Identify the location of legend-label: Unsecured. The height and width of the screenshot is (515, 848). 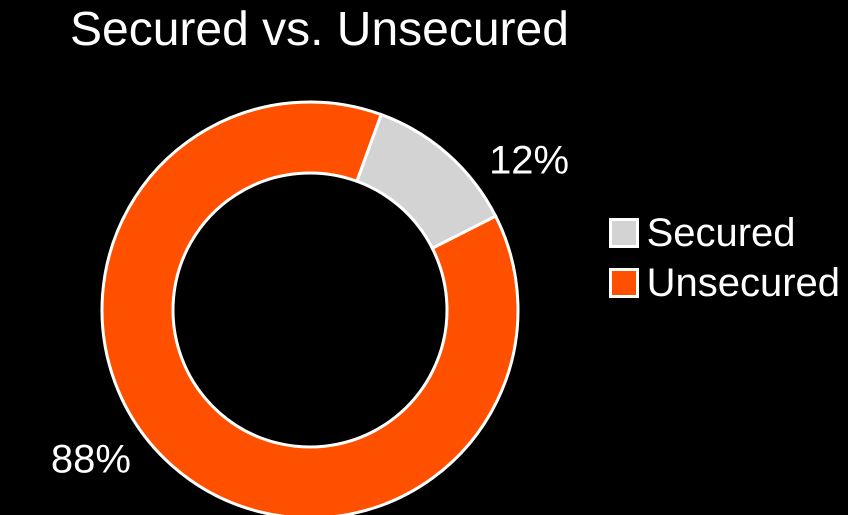
(743, 283).